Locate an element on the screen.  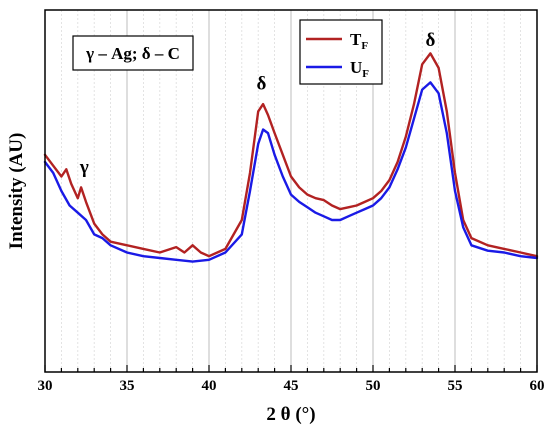
peak-label: γ is located at coordinates (84, 167).